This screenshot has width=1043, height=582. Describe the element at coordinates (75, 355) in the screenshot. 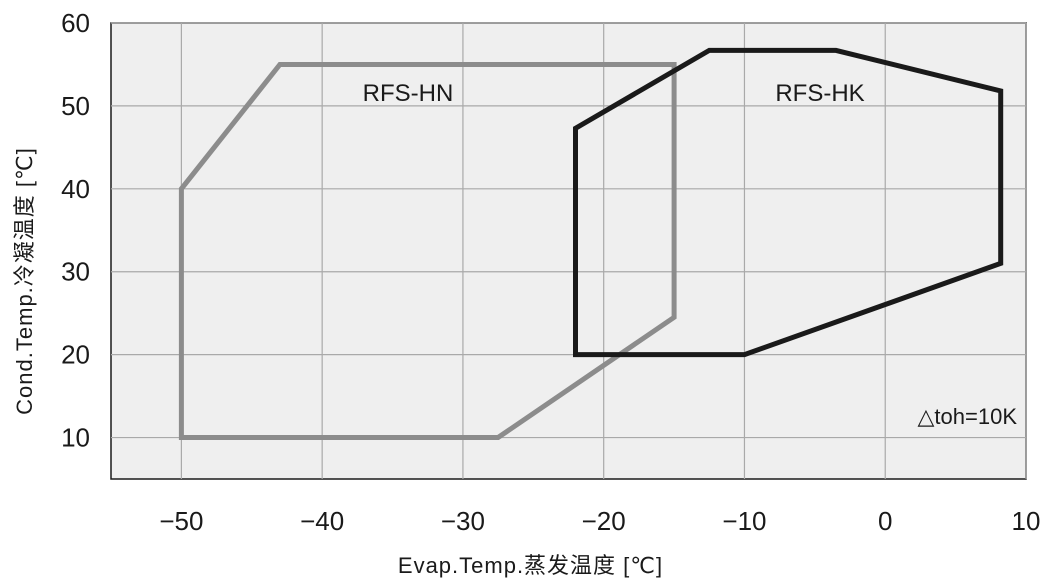

I see `y-tick-label: 20` at that location.